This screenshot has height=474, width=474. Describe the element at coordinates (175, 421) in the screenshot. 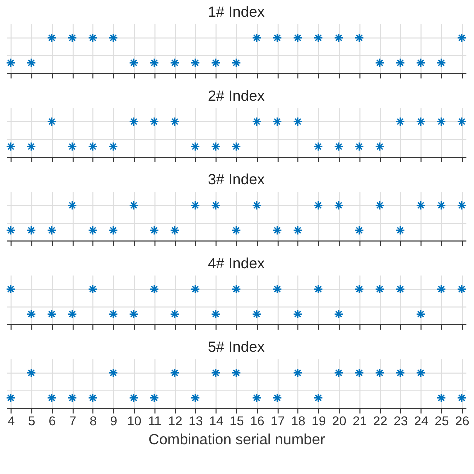

I see `x-tick-label: 12` at that location.